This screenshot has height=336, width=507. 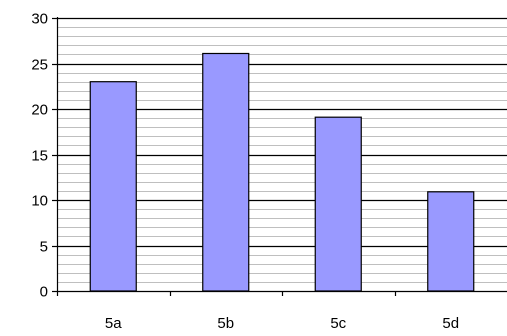 I want to click on y-tick-label: 15, so click(x=39, y=156).